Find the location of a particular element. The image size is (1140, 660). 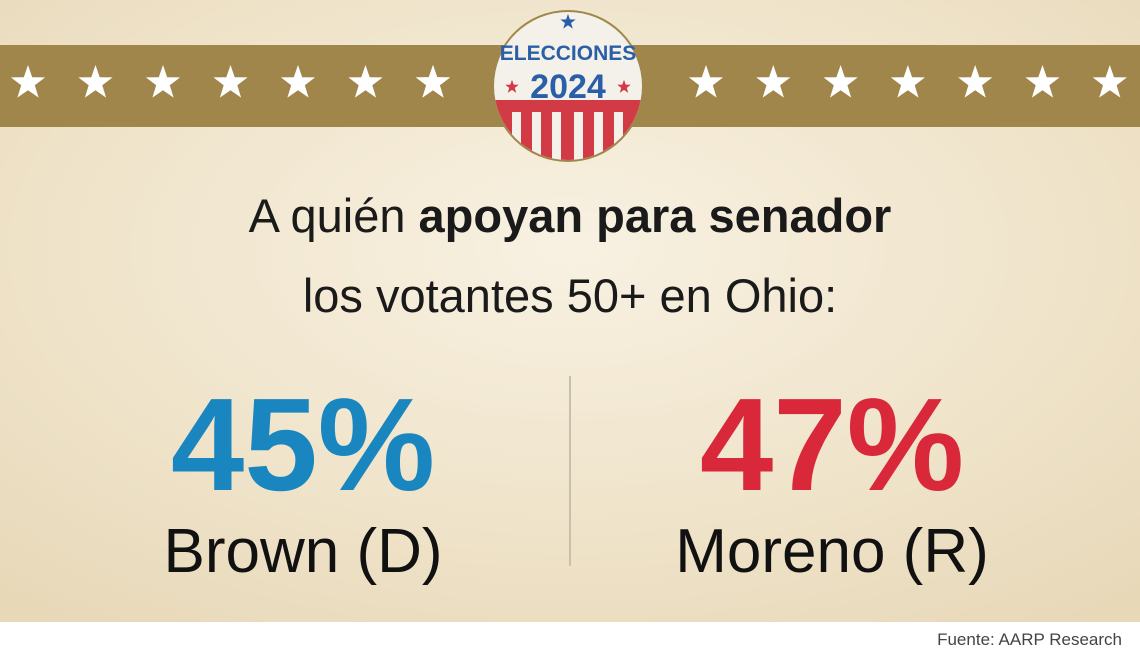

headline-regular: A quién is located at coordinates (327, 215).